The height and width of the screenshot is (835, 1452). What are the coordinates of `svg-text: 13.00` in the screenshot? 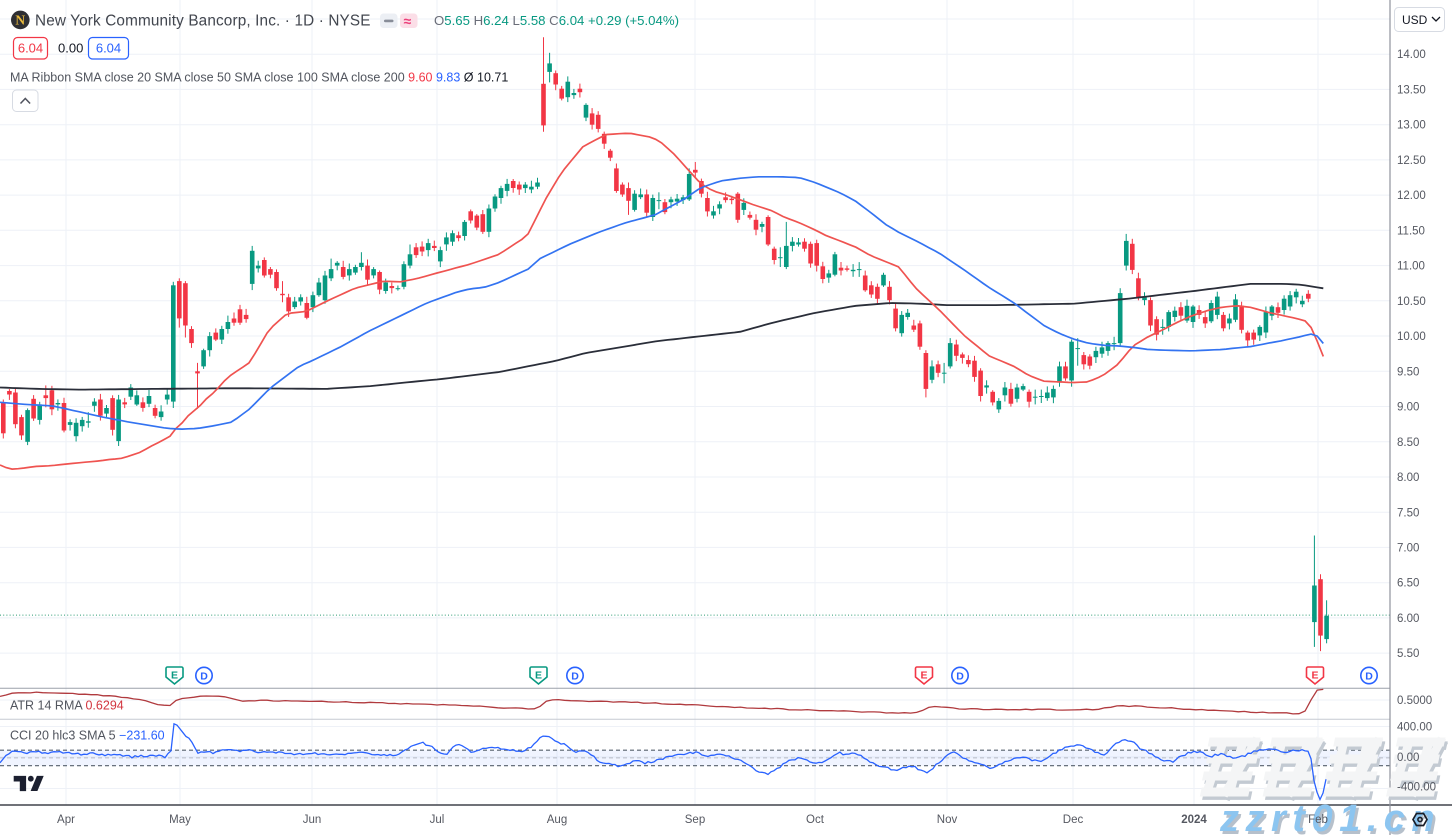 It's located at (1411, 126).